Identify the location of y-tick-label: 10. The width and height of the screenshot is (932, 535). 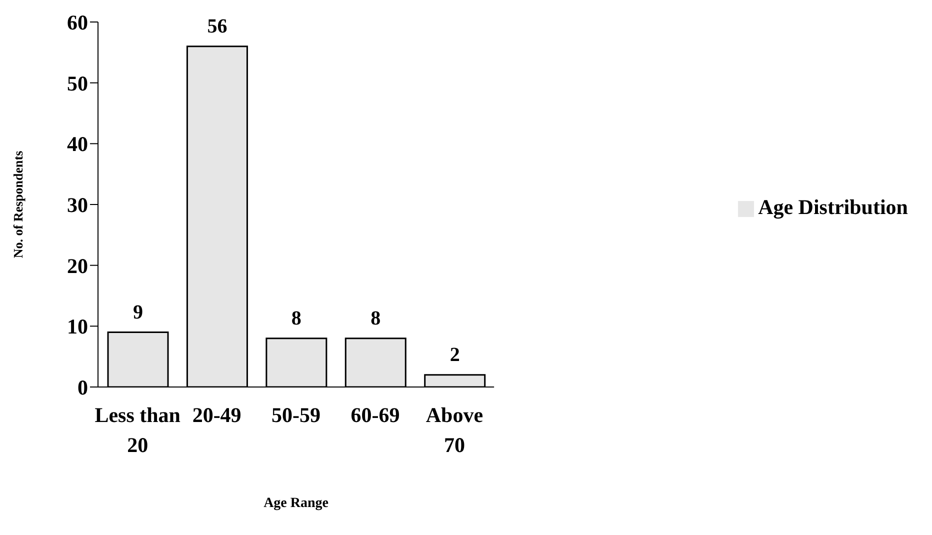
(77, 326).